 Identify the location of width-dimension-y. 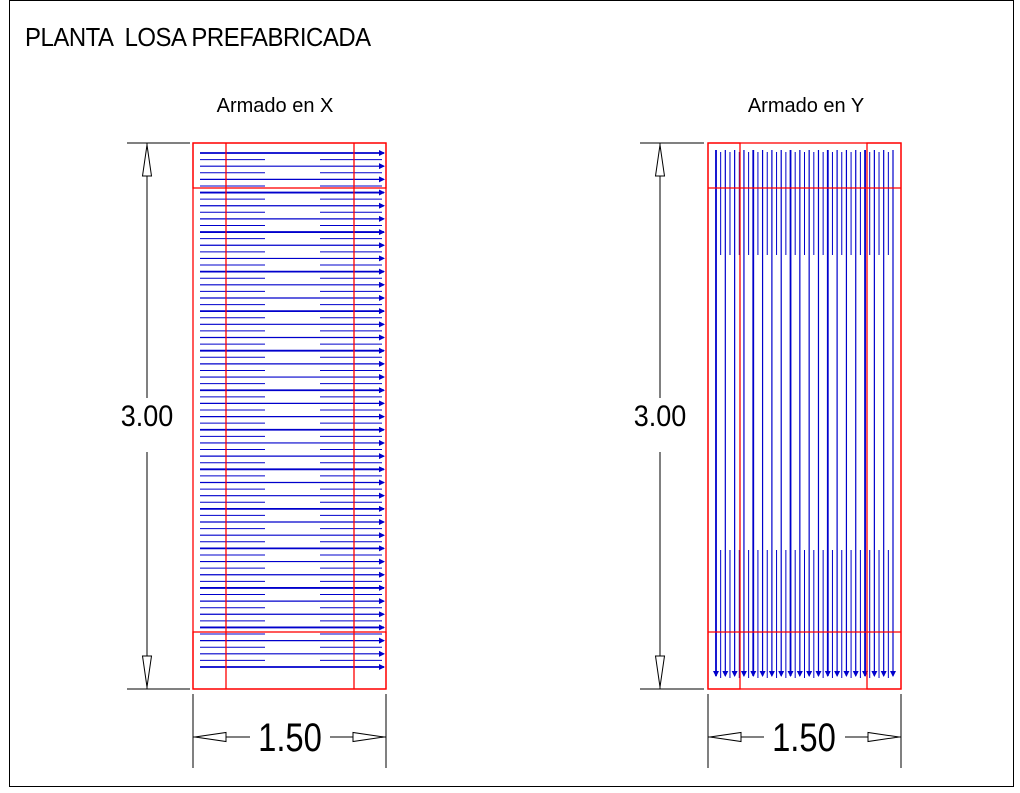
(804, 731).